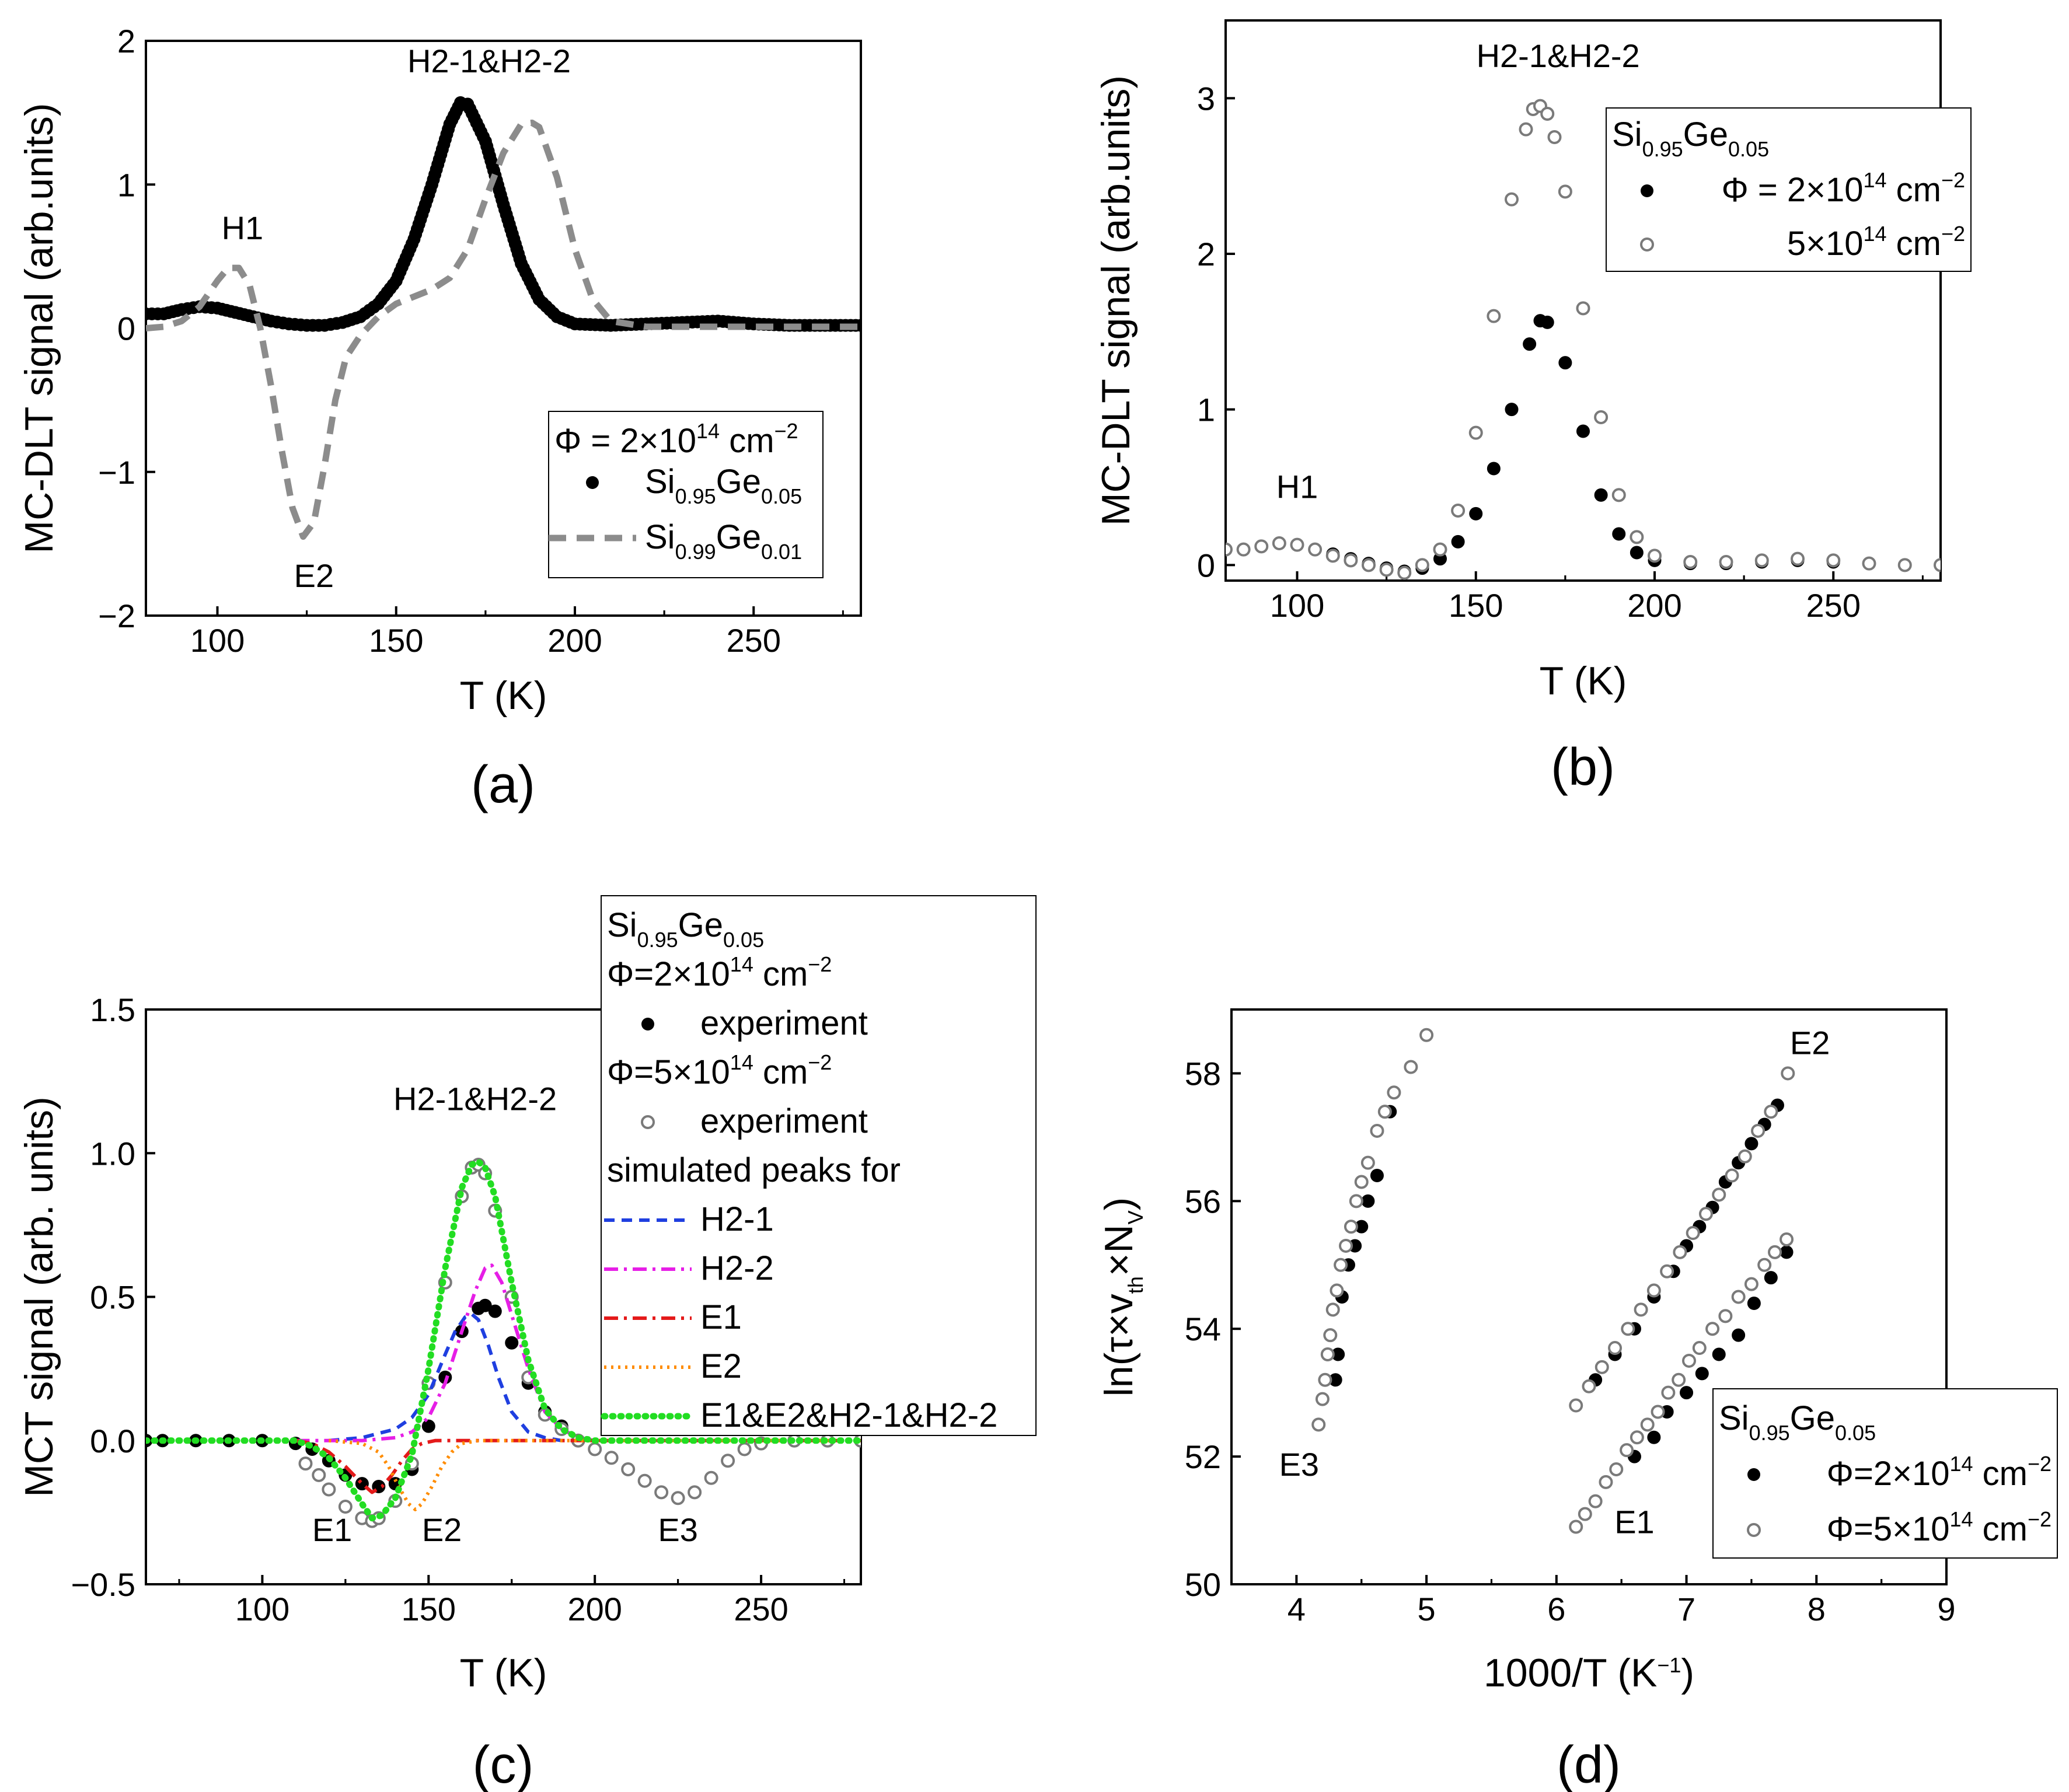  I want to click on panel-label: (c), so click(503, 1764).